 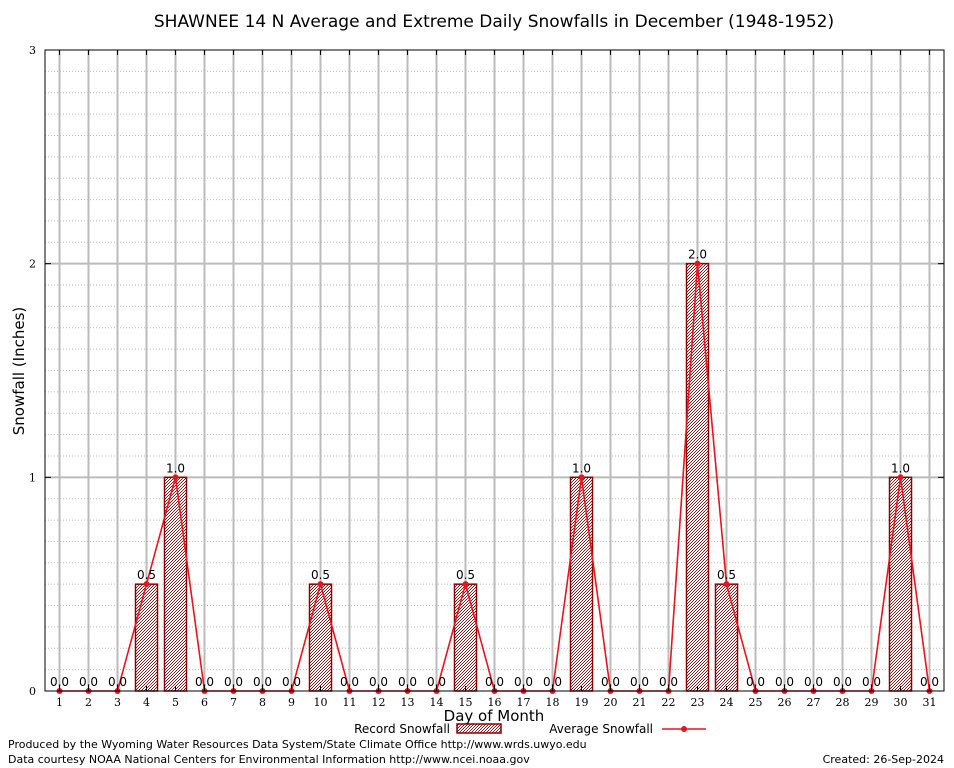 What do you see at coordinates (684, 729) in the screenshot?
I see `legend-swatch-average-marker` at bounding box center [684, 729].